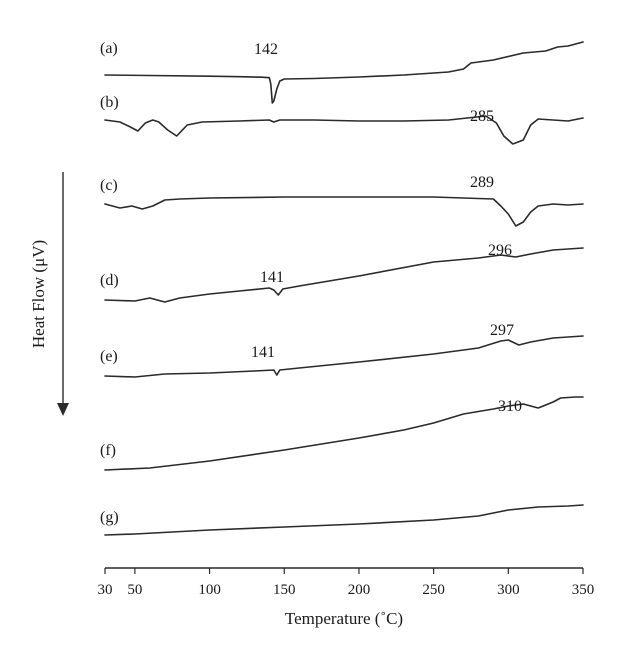 This screenshot has height=660, width=629. What do you see at coordinates (510, 406) in the screenshot?
I see `peak-label-f-310: 310` at bounding box center [510, 406].